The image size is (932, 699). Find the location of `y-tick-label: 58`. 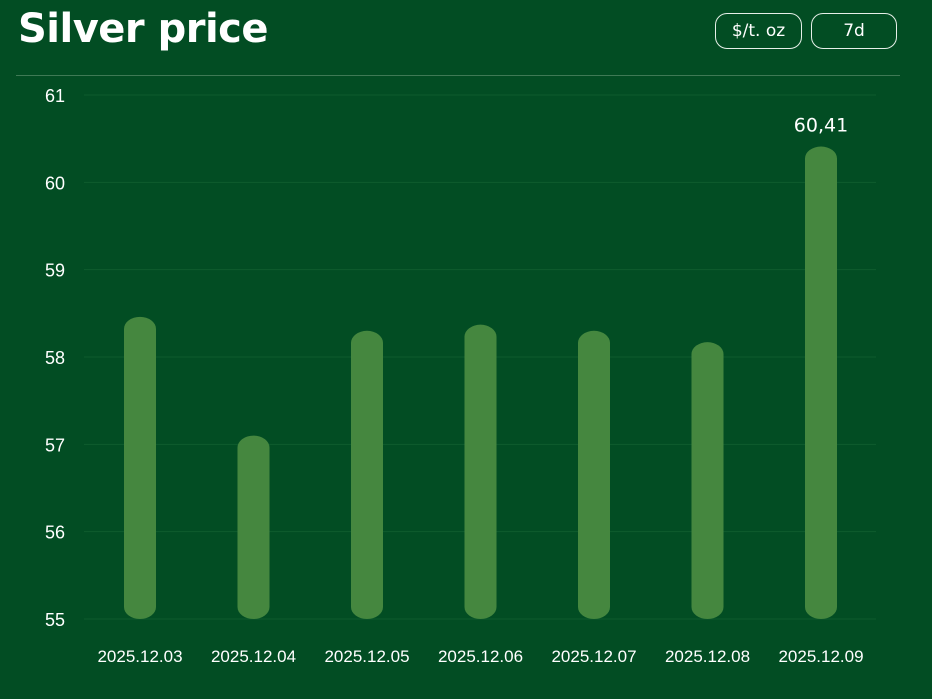

y-tick-label: 58 is located at coordinates (55, 358).